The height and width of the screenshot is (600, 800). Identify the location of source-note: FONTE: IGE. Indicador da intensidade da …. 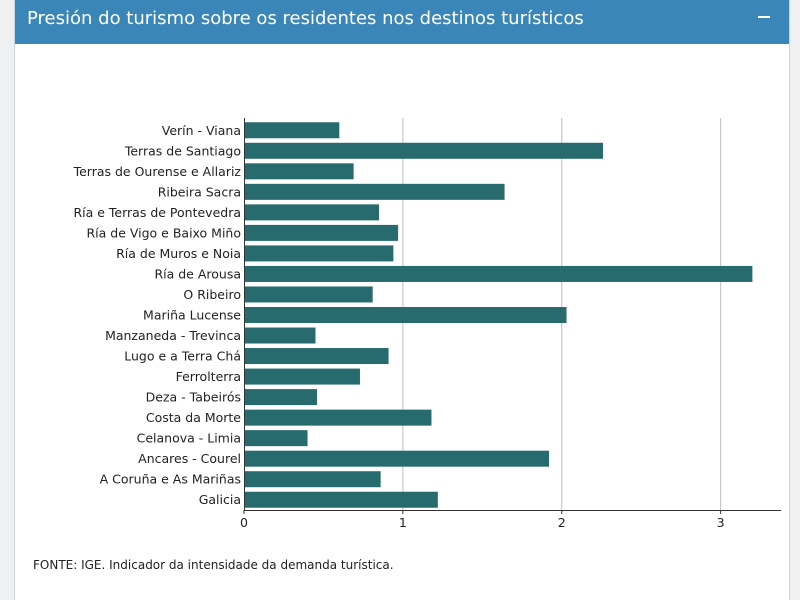
(213, 565).